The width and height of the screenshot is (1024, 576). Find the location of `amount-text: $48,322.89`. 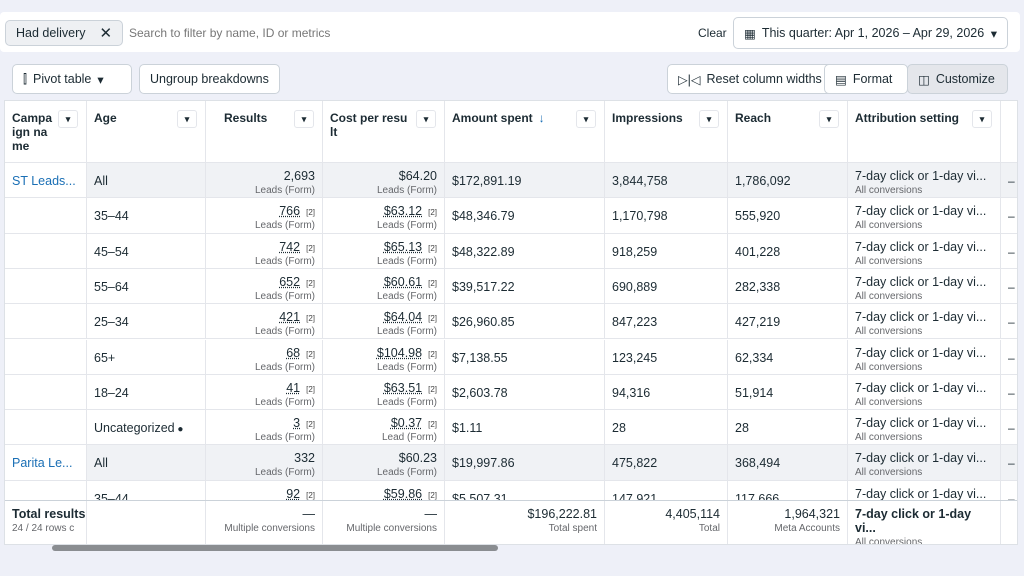

amount-text: $48,322.89 is located at coordinates (483, 251).